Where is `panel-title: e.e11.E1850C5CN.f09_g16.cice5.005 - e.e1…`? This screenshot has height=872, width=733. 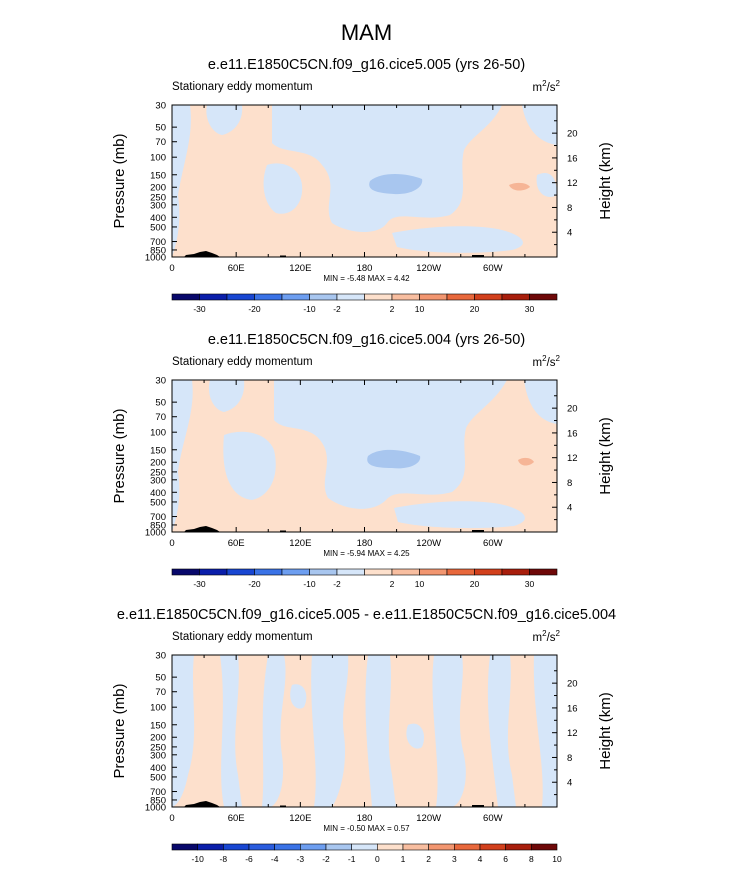 panel-title: e.e11.E1850C5CN.f09_g16.cice5.005 - e.e1… is located at coordinates (366, 615).